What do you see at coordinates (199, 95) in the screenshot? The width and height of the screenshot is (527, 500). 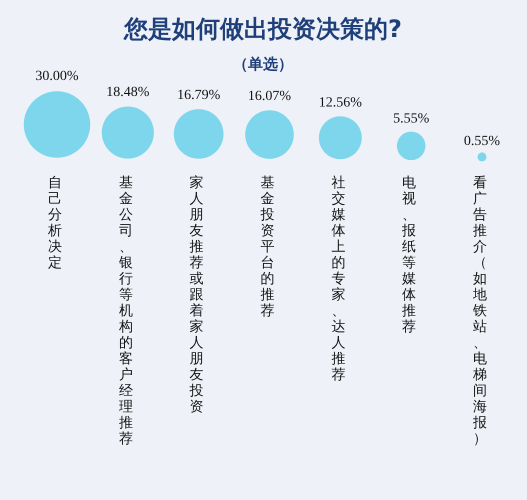 I see `data-label: 16.79%` at bounding box center [199, 95].